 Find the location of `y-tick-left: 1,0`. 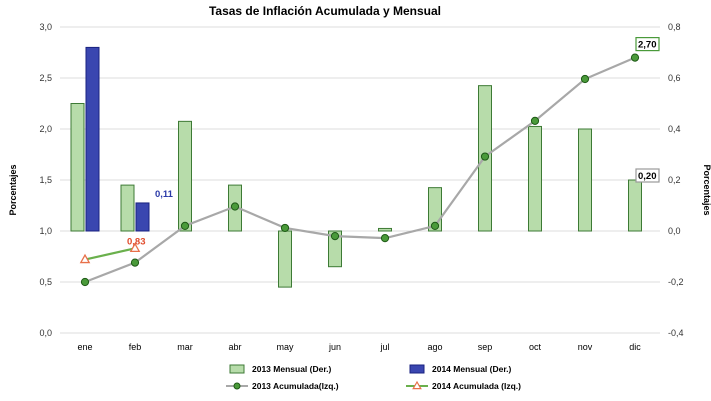

y-tick-left: 1,0 is located at coordinates (45, 231).